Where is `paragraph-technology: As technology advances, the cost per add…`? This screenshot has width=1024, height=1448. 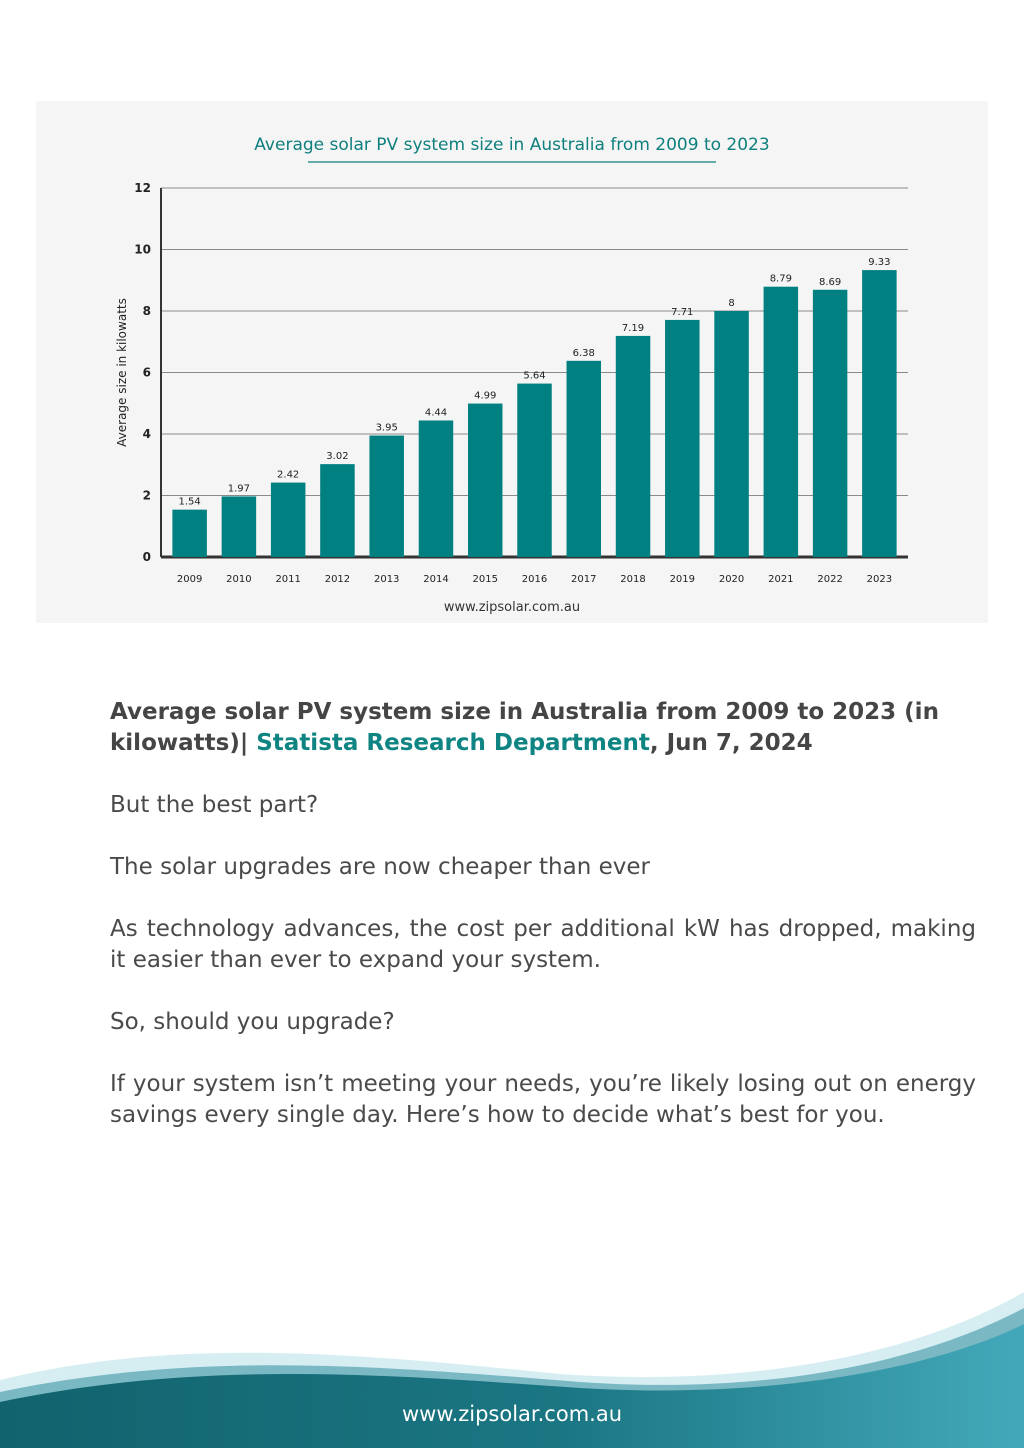
paragraph-technology: As technology advances, the cost per add… is located at coordinates (543, 944).